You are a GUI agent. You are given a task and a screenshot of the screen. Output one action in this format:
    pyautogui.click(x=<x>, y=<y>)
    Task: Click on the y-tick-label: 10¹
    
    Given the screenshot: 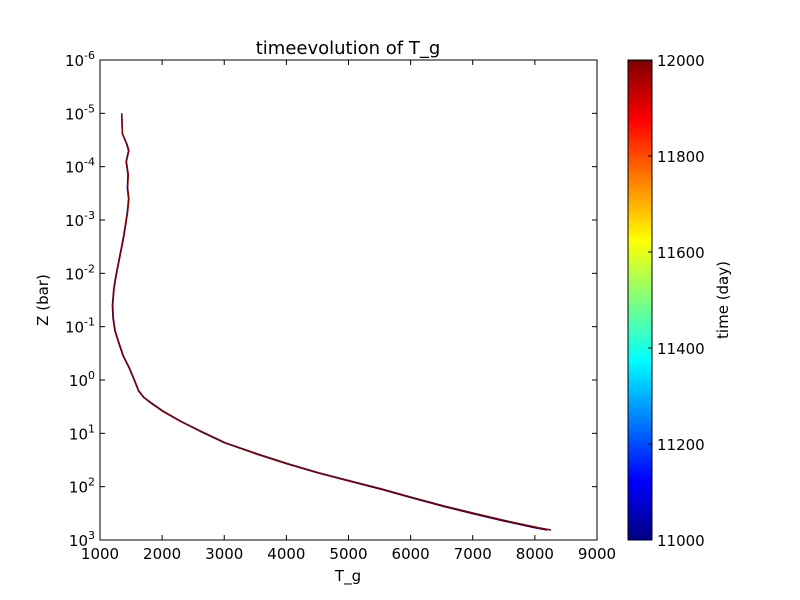 What is the action you would take?
    pyautogui.click(x=82, y=432)
    